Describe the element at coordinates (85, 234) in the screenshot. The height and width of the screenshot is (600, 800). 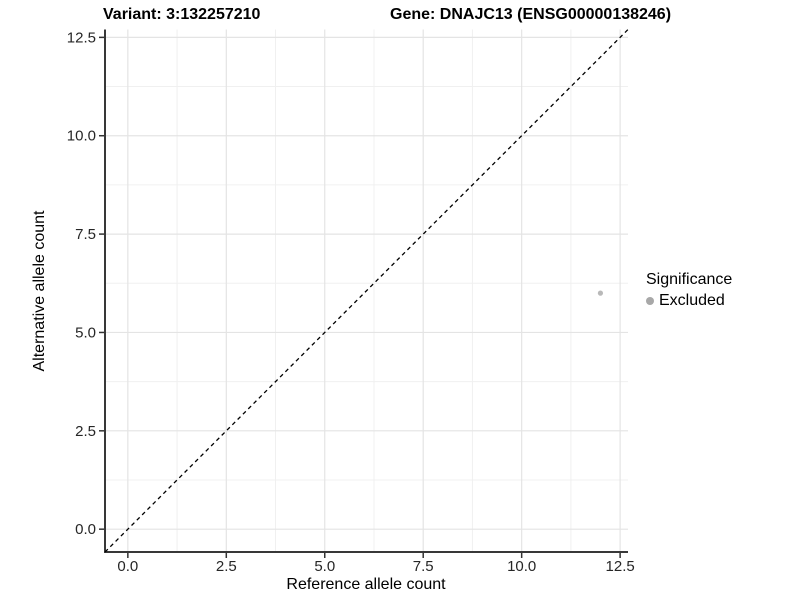
I see `y-tick-label: 7.5` at that location.